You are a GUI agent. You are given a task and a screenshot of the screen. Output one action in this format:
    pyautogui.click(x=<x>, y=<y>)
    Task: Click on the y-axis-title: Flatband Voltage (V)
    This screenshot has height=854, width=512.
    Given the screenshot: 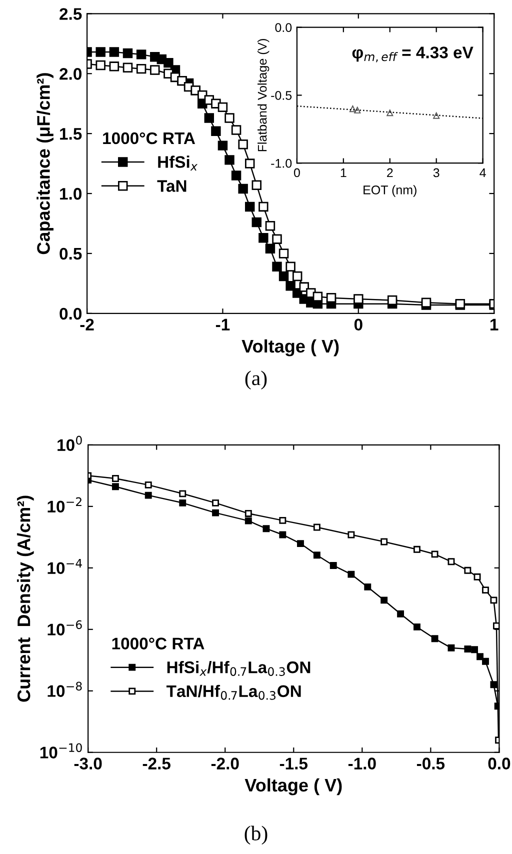 What is the action you would take?
    pyautogui.click(x=264, y=95)
    